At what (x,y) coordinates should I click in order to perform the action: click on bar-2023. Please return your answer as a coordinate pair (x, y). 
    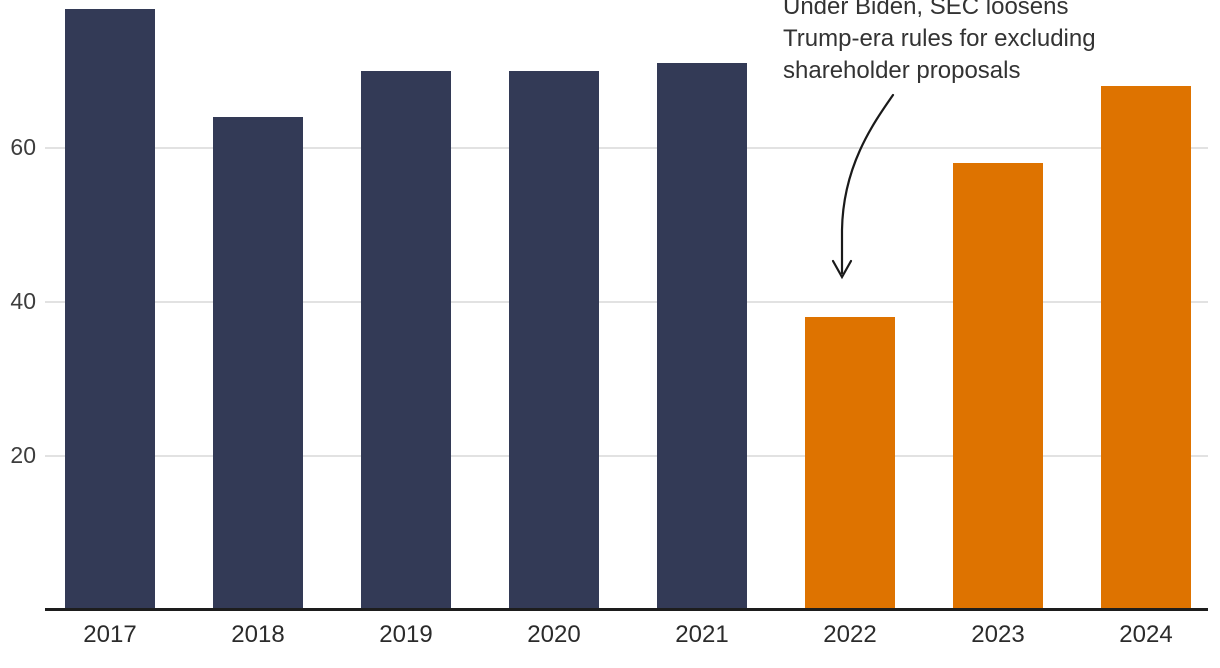
    Looking at the image, I should click on (998, 386).